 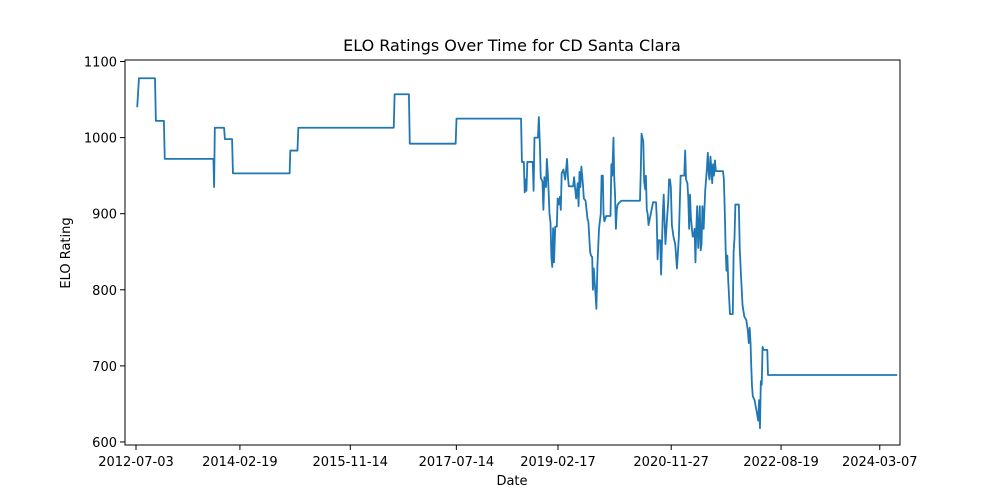 I want to click on x-tick-label: 2012-07-03, so click(x=136, y=462).